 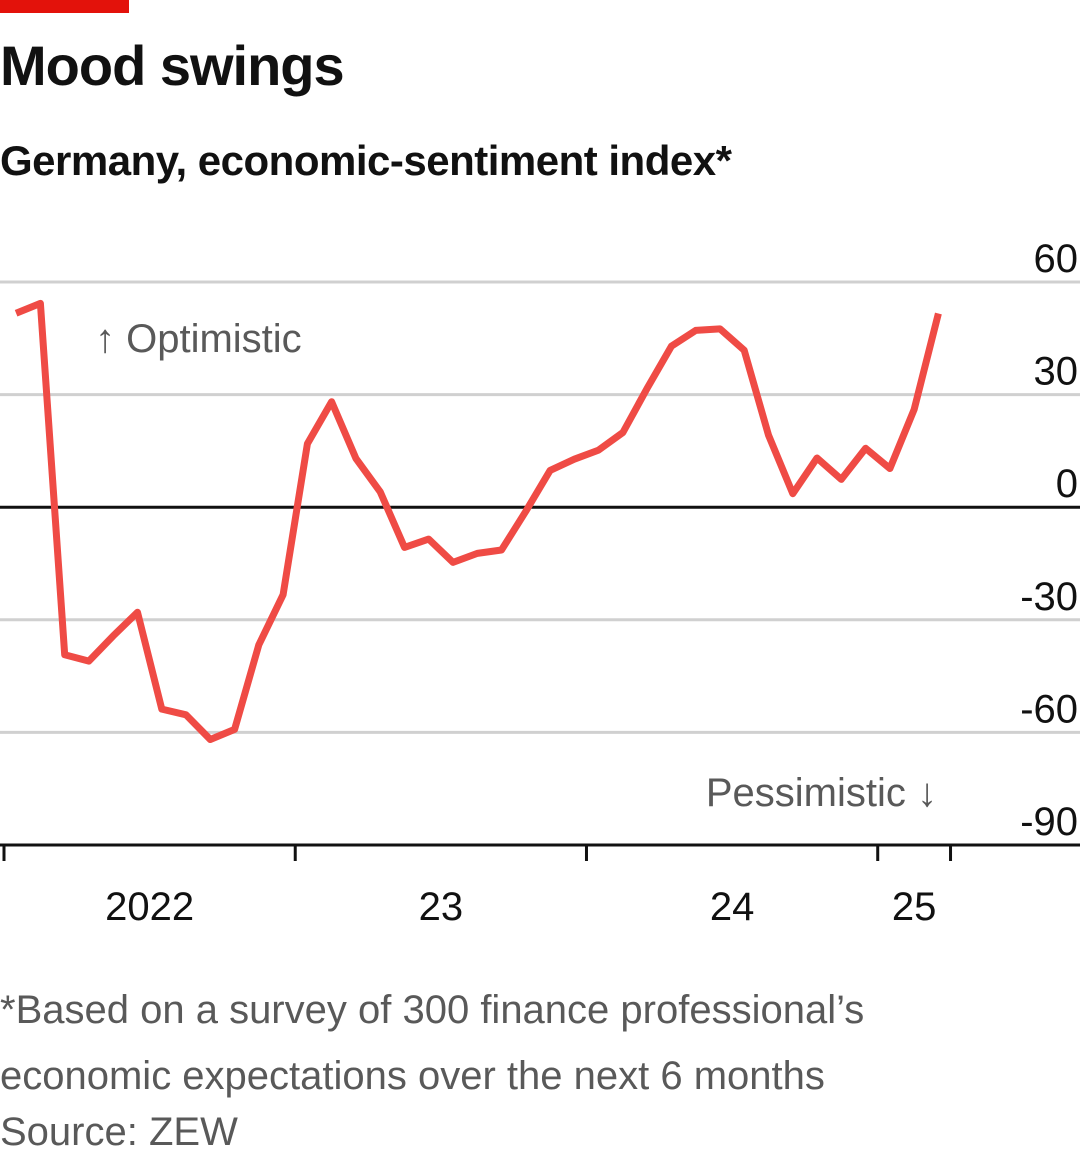 I want to click on y-axis-tick-labels: 60 30 0 -30 -60 -90, so click(x=1049, y=540).